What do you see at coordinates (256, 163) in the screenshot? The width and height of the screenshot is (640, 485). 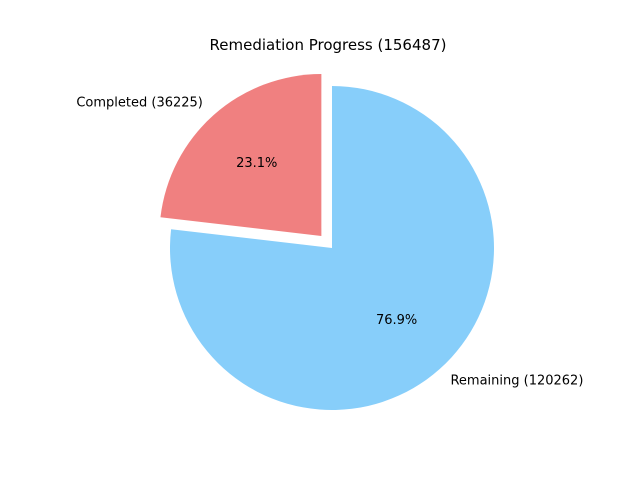 I see `slice-percent-0: 23.1%` at bounding box center [256, 163].